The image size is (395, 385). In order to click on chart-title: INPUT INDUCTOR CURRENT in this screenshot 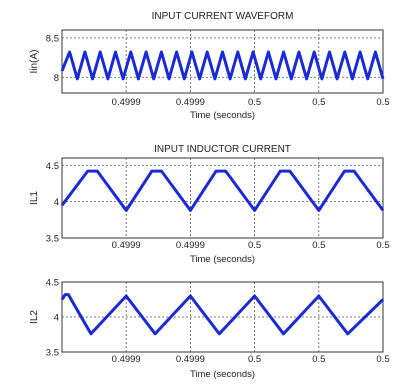, I will do `click(222, 149)`.